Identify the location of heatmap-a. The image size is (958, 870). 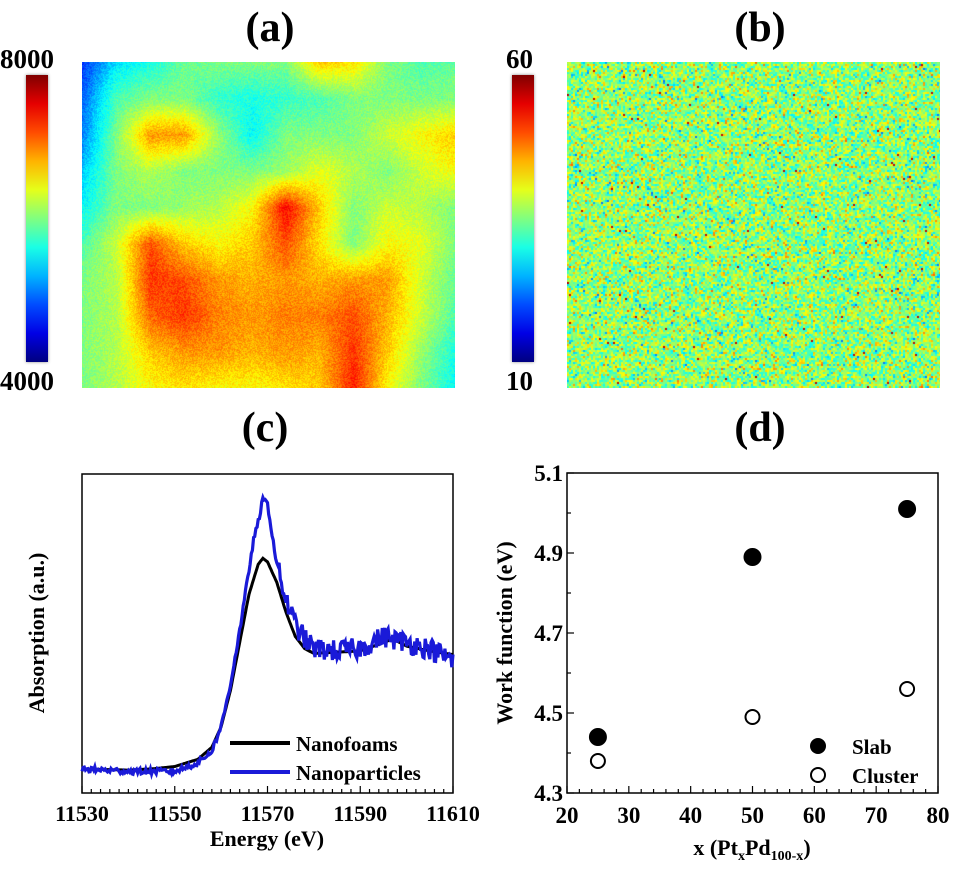
(268, 225).